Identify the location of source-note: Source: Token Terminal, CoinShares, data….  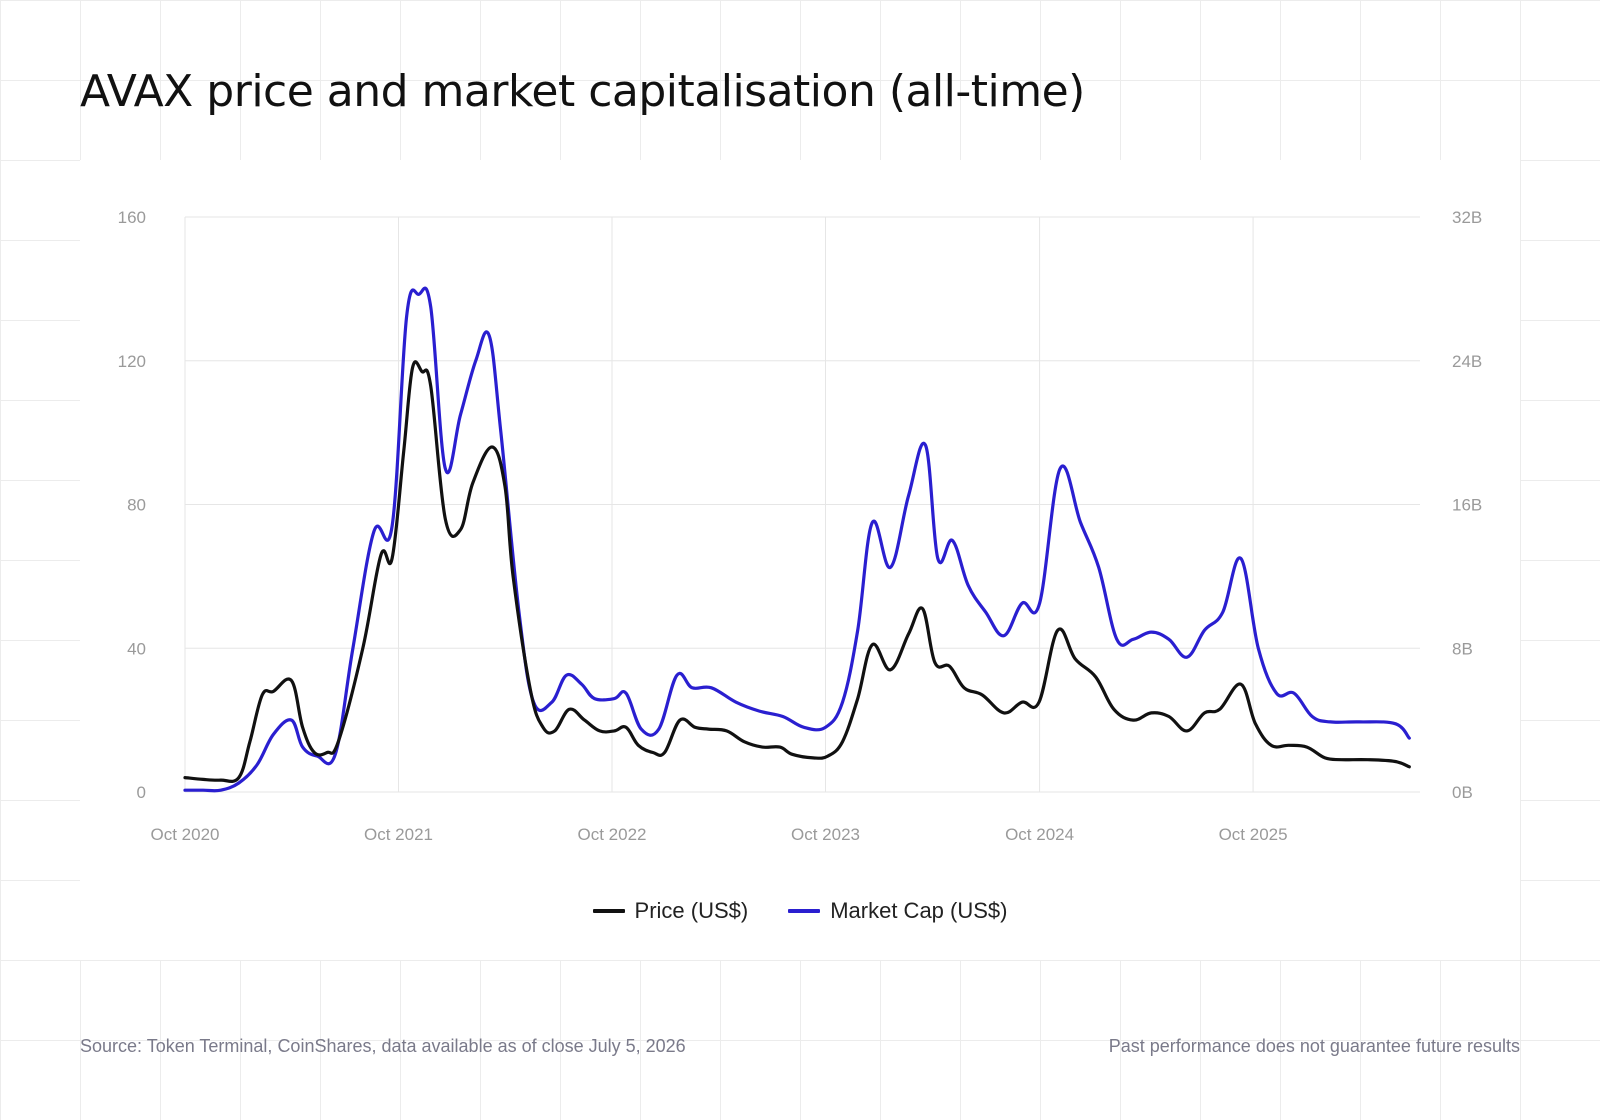
(383, 1046).